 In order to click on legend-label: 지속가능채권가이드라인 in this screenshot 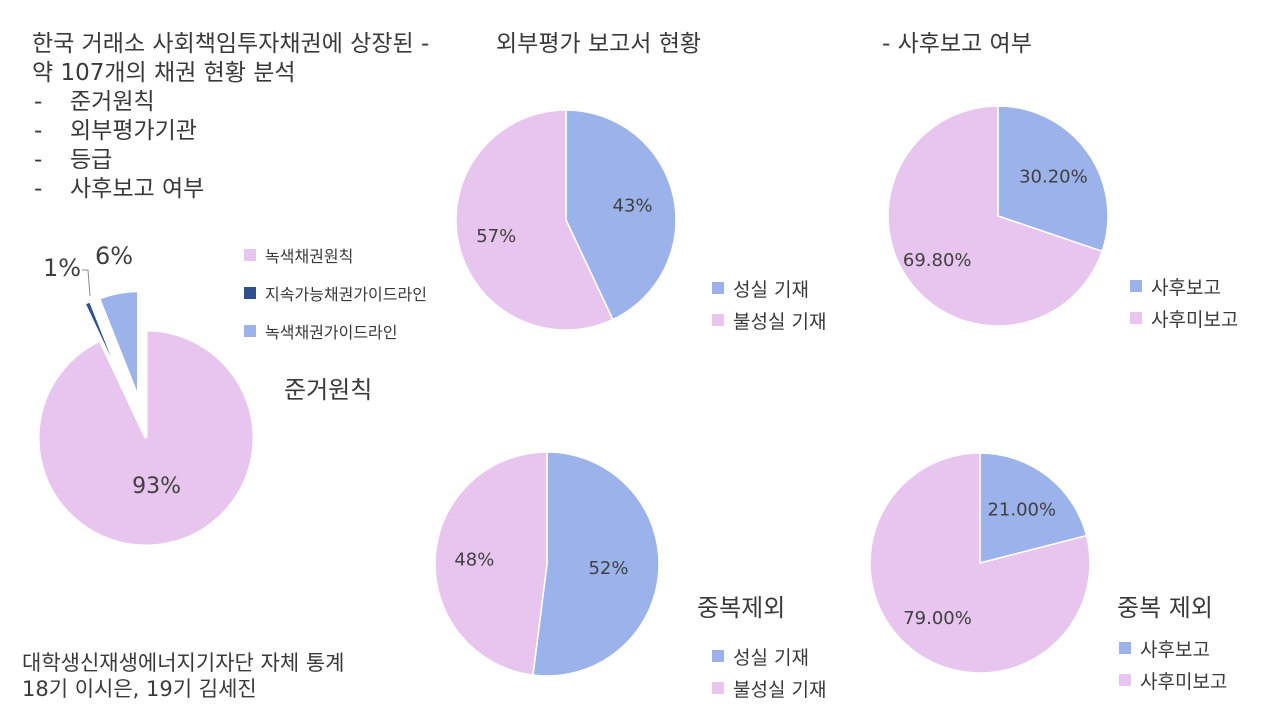, I will do `click(346, 294)`.